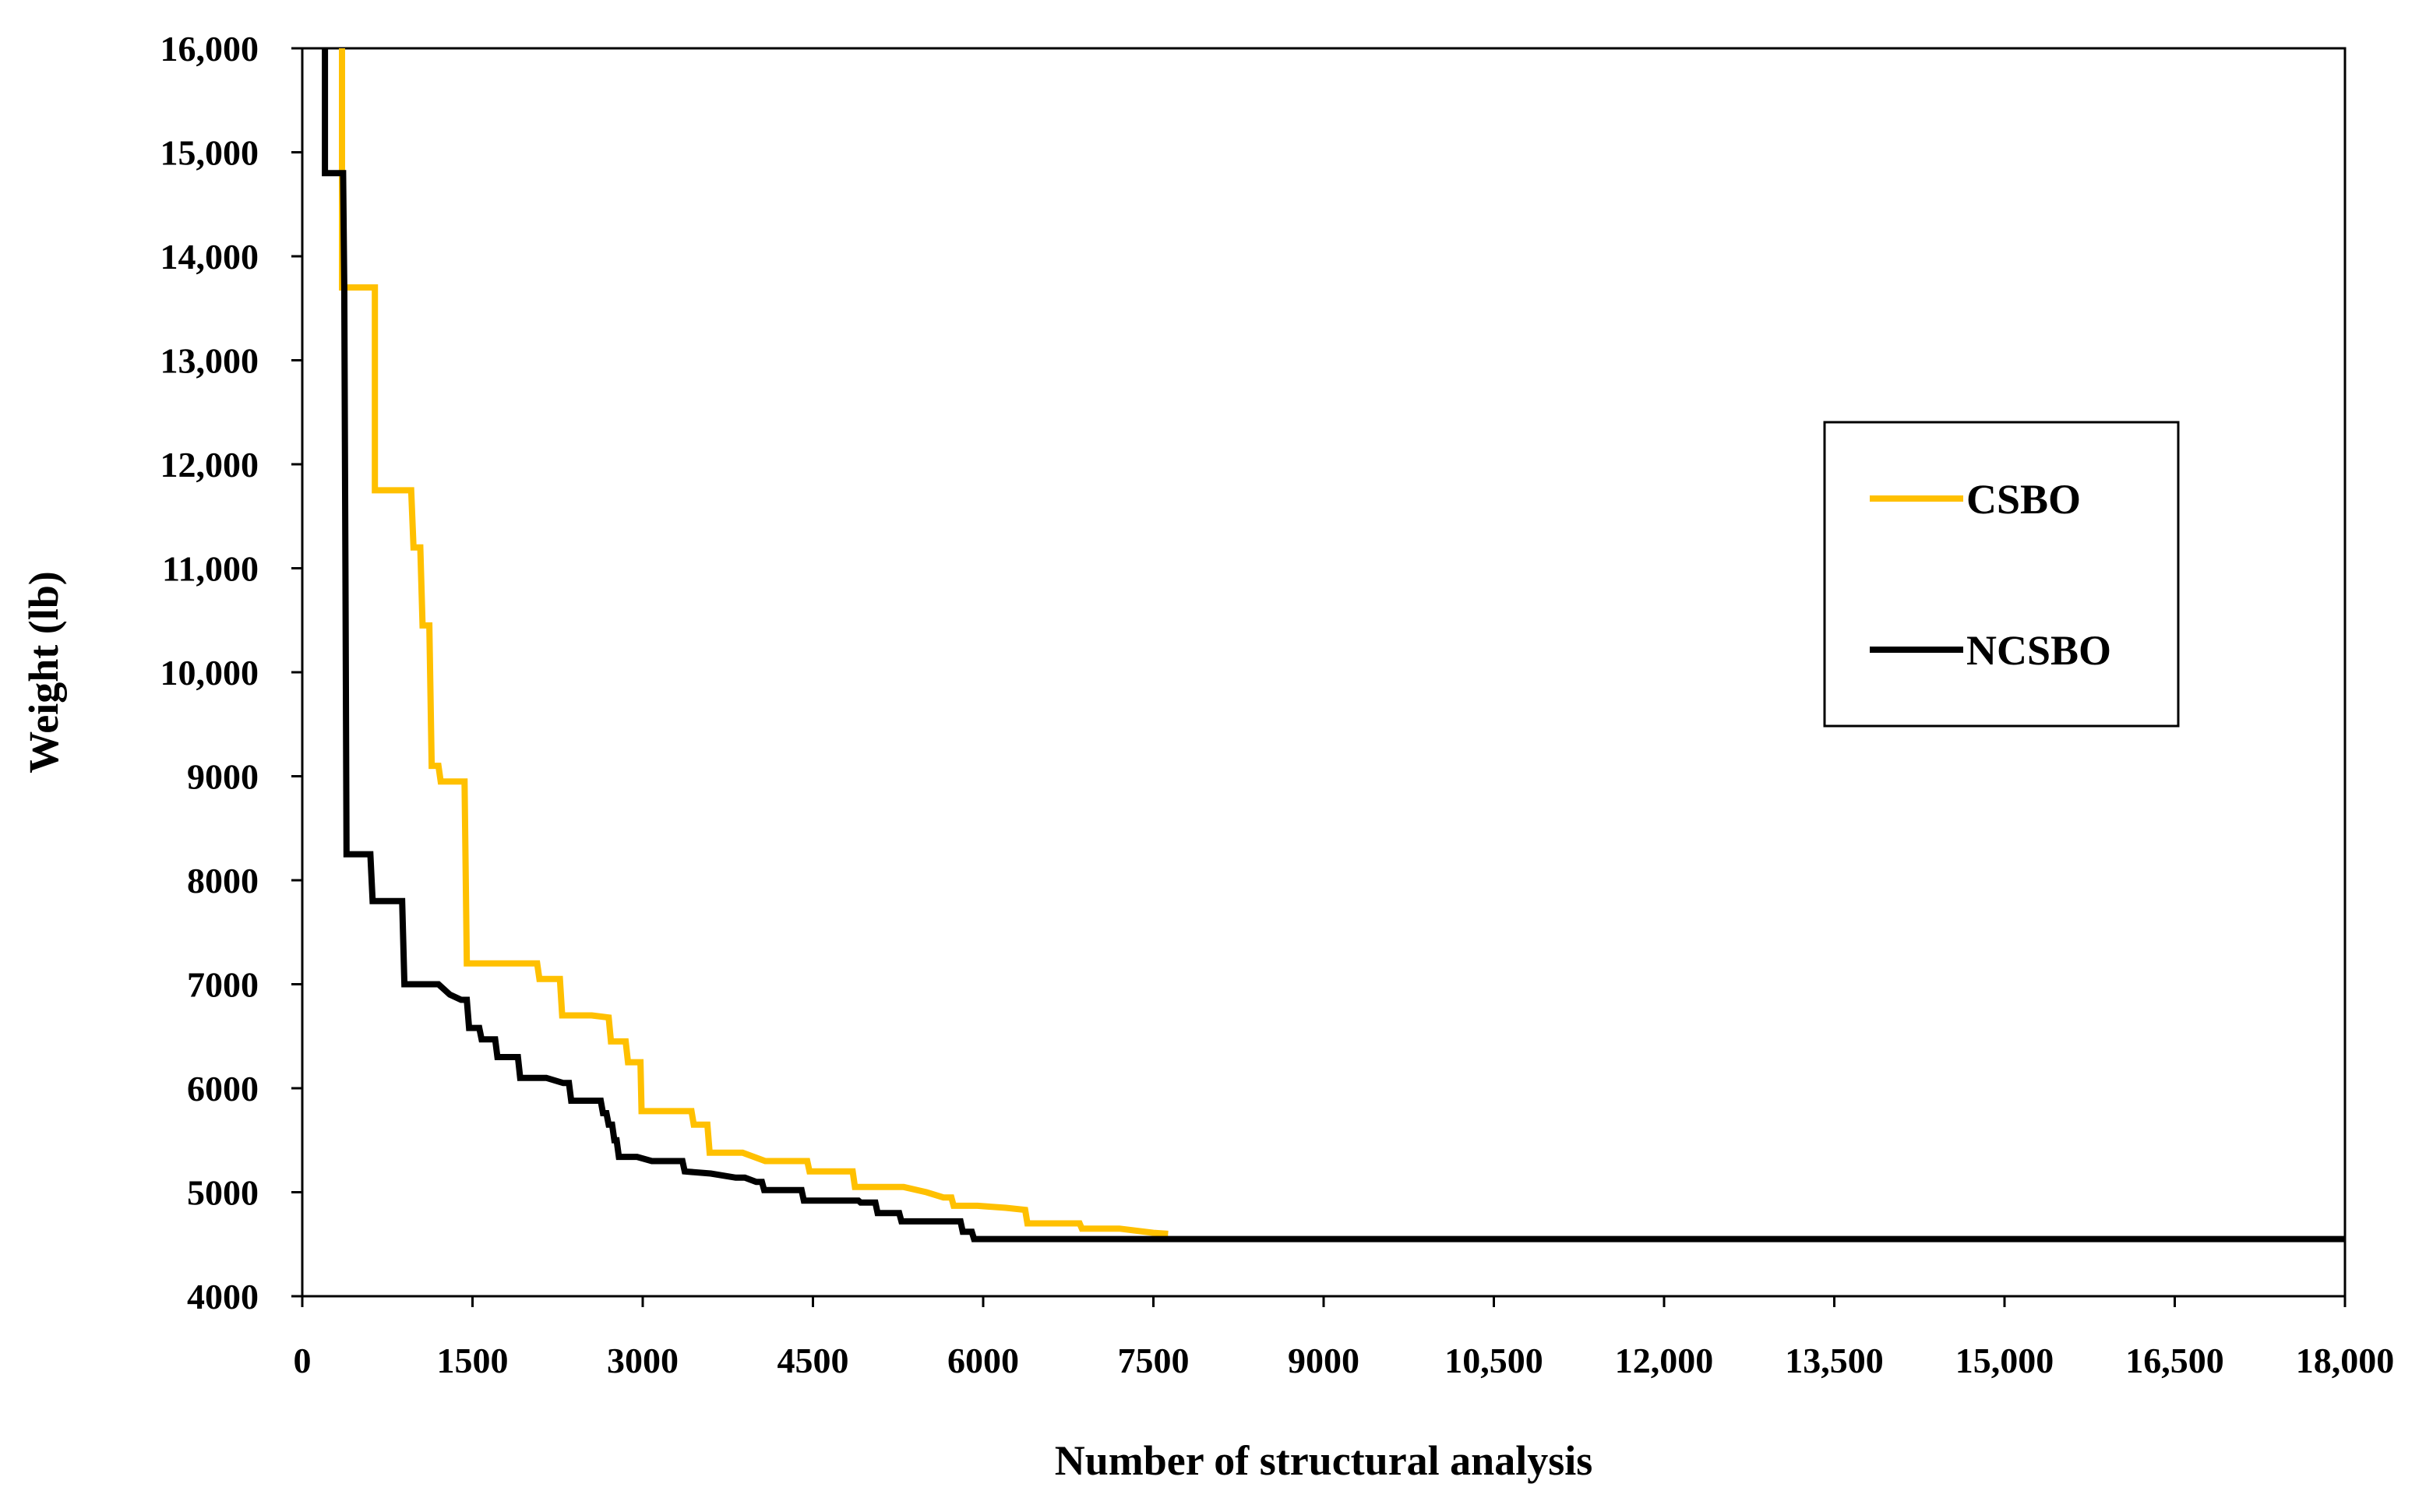 This screenshot has width=2433, height=1512. What do you see at coordinates (223, 1296) in the screenshot?
I see `y-tick-label: 4000` at bounding box center [223, 1296].